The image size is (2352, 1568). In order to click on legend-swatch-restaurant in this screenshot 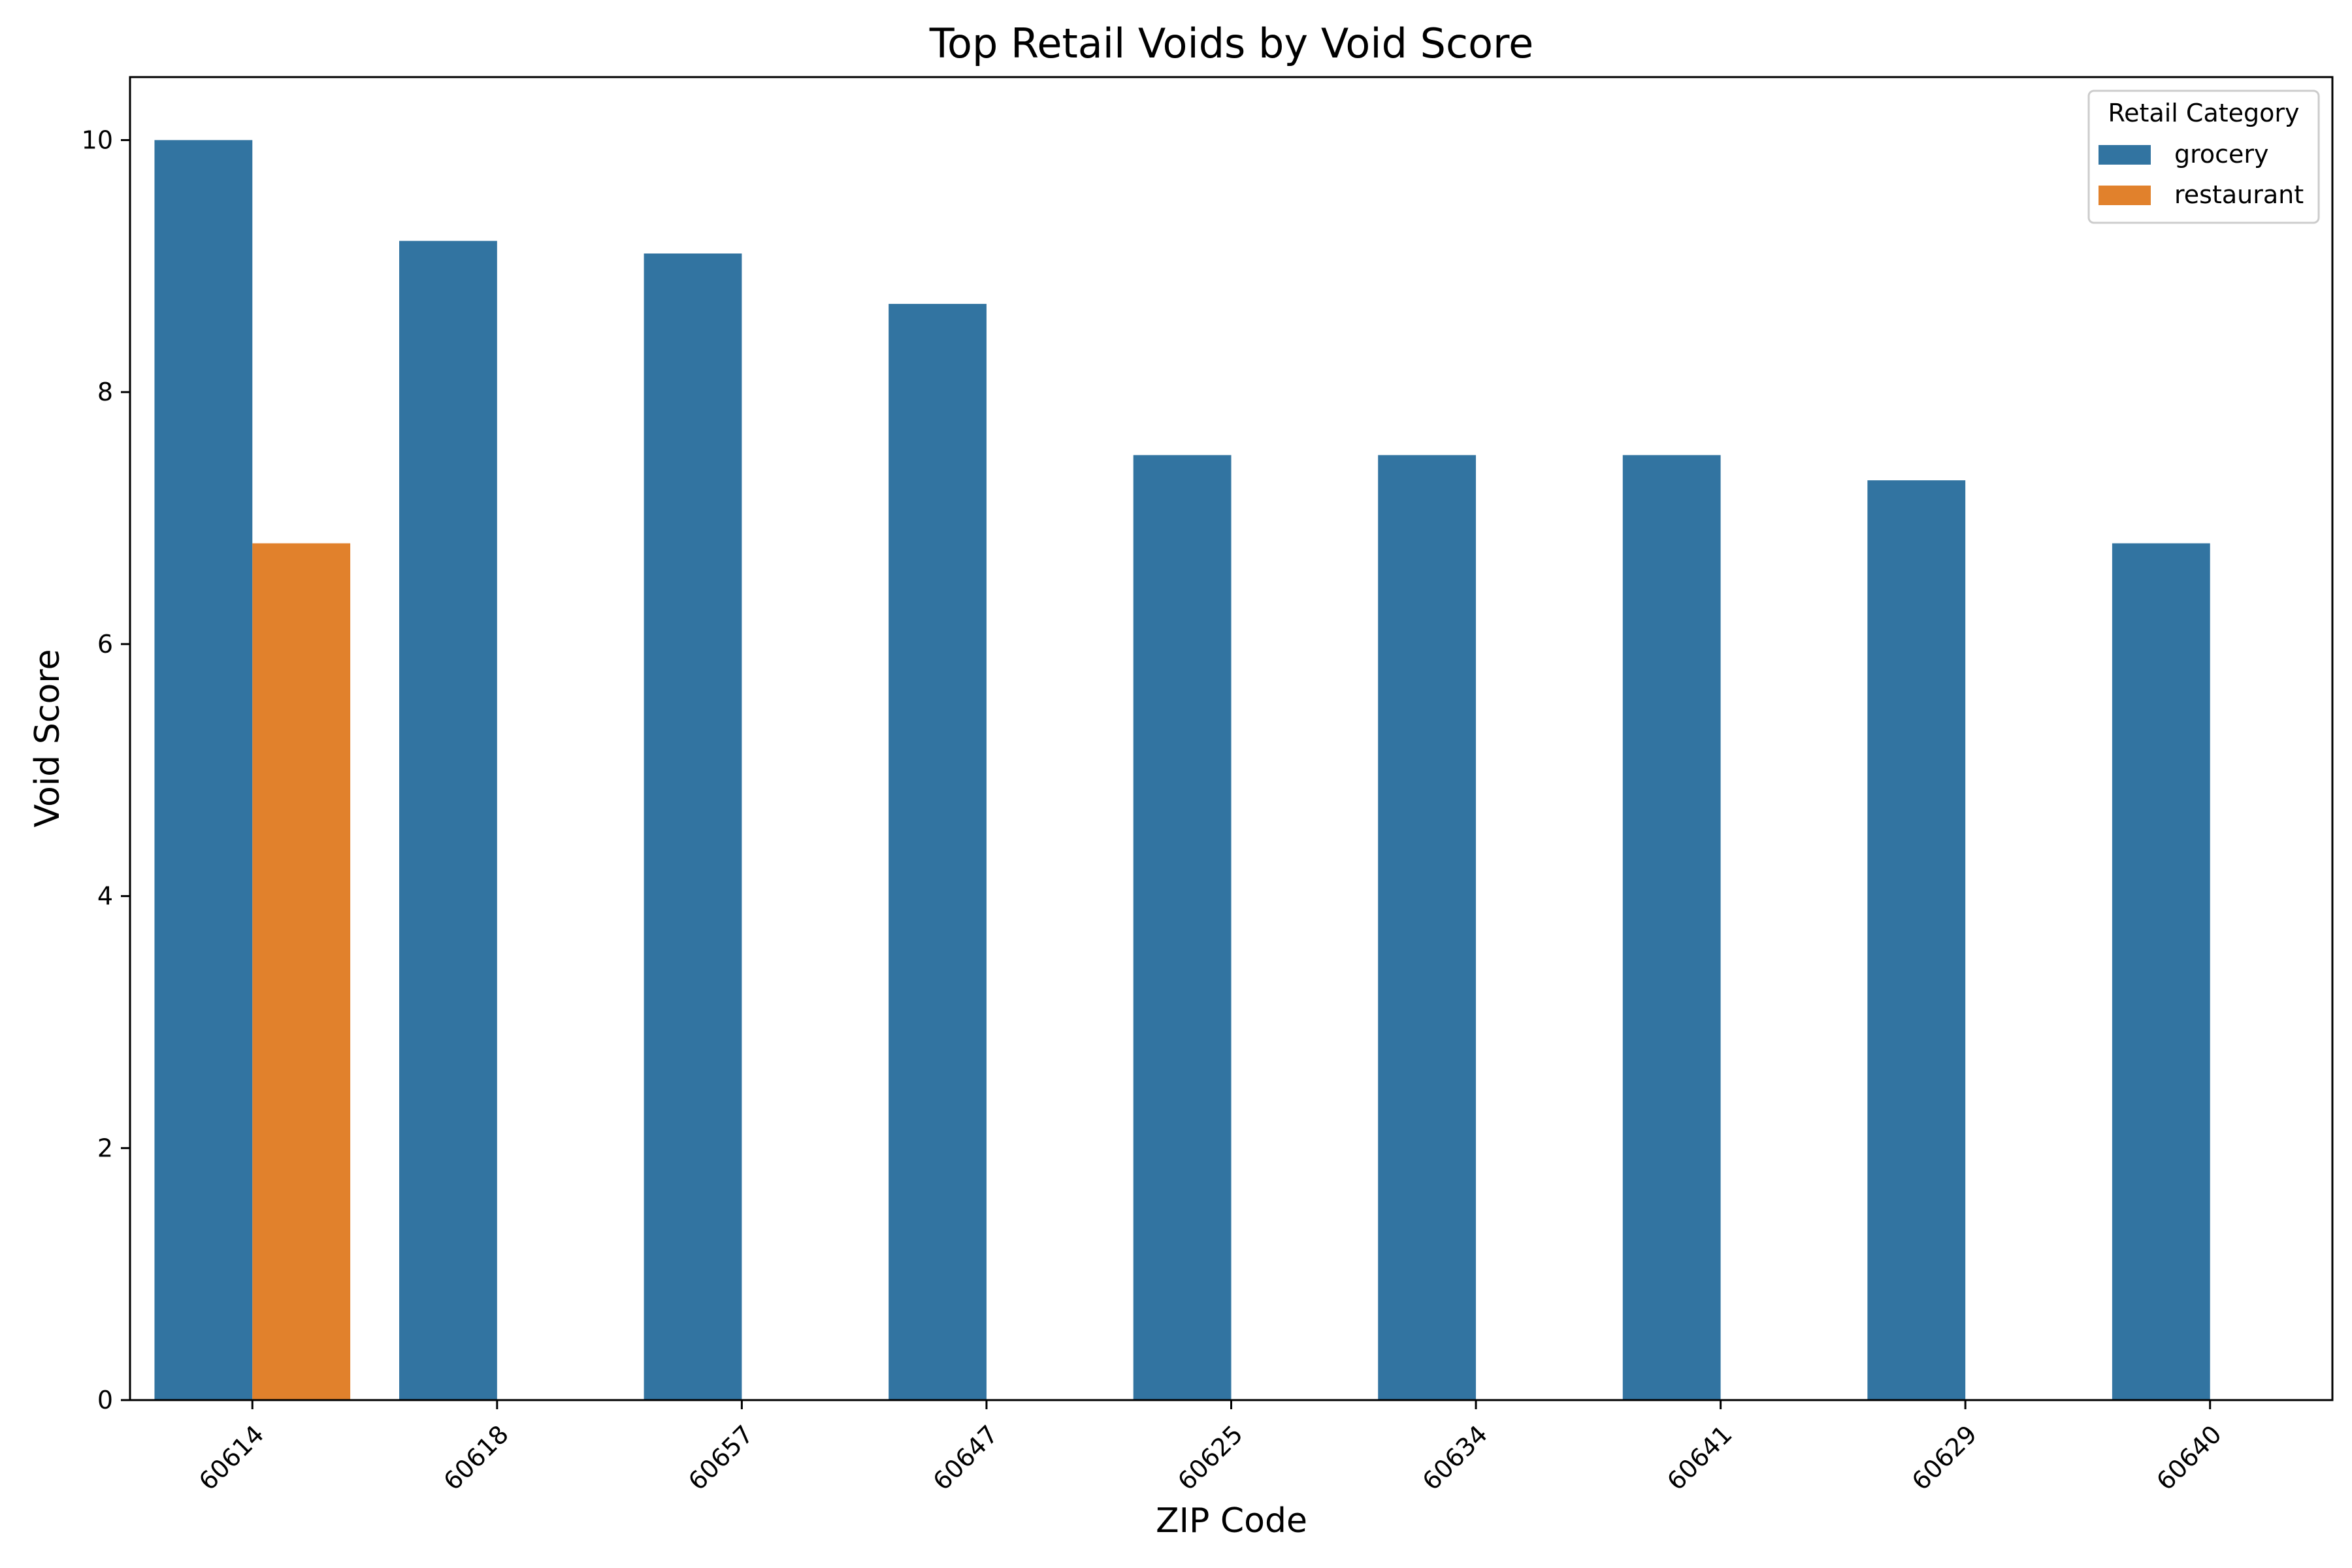, I will do `click(2125, 195)`.